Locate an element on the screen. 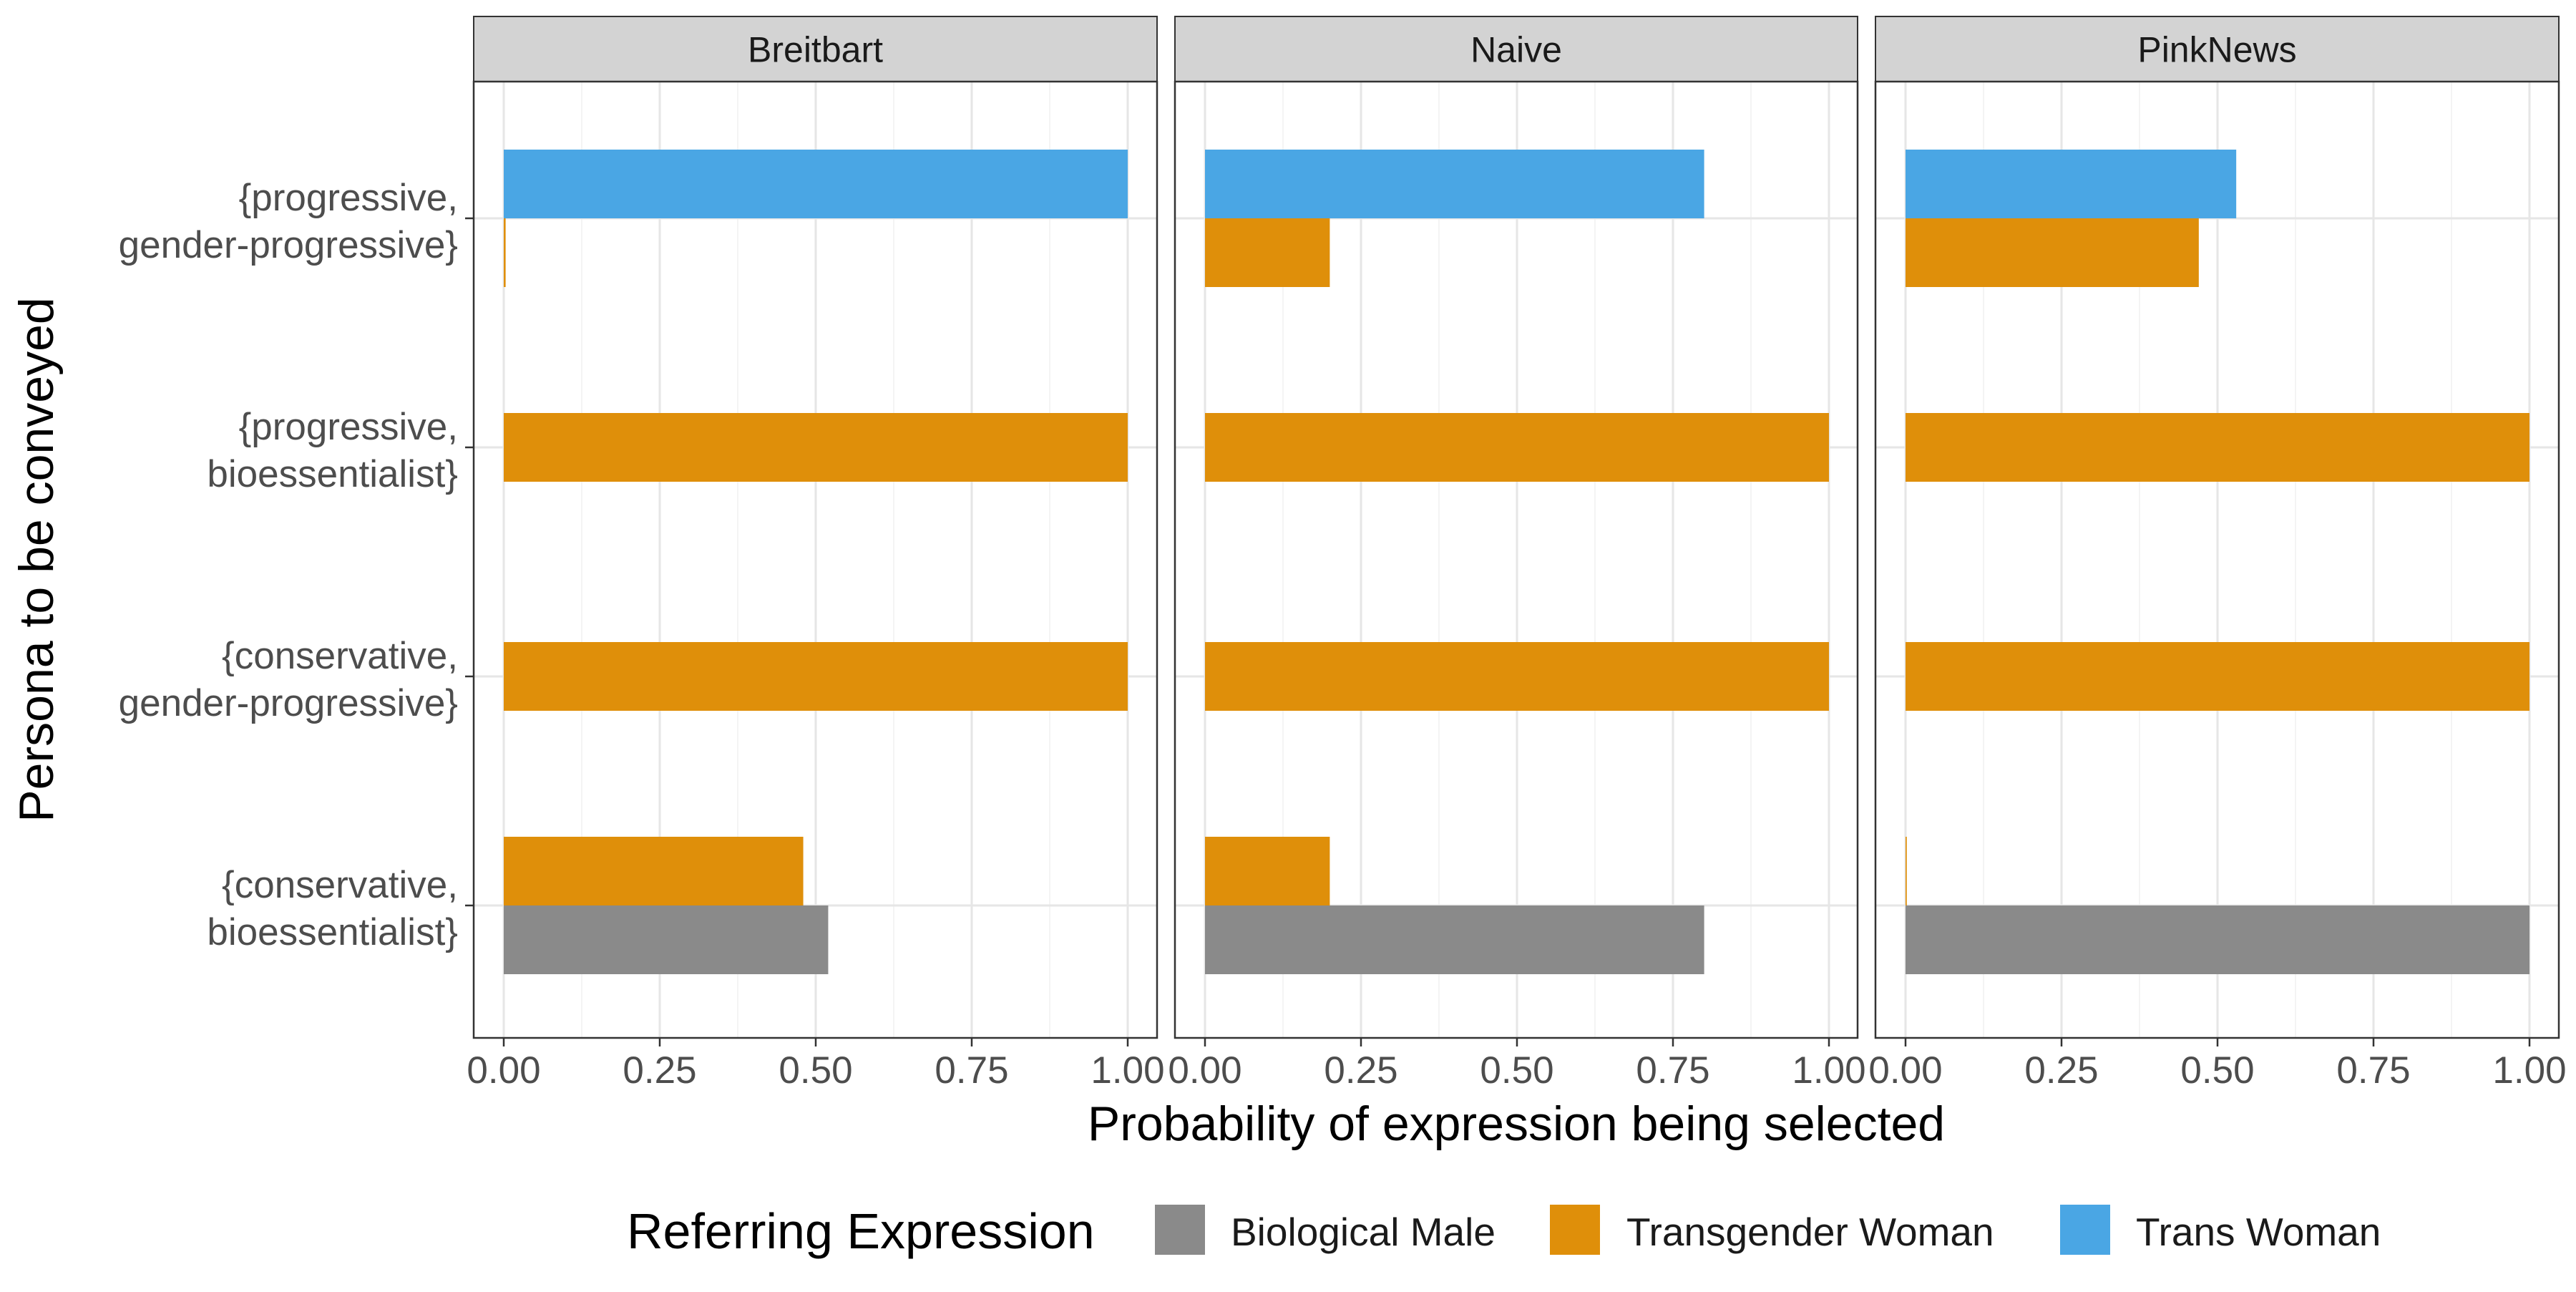 The height and width of the screenshot is (1292, 2576). legend-swatch-trans-woman is located at coordinates (2085, 1230).